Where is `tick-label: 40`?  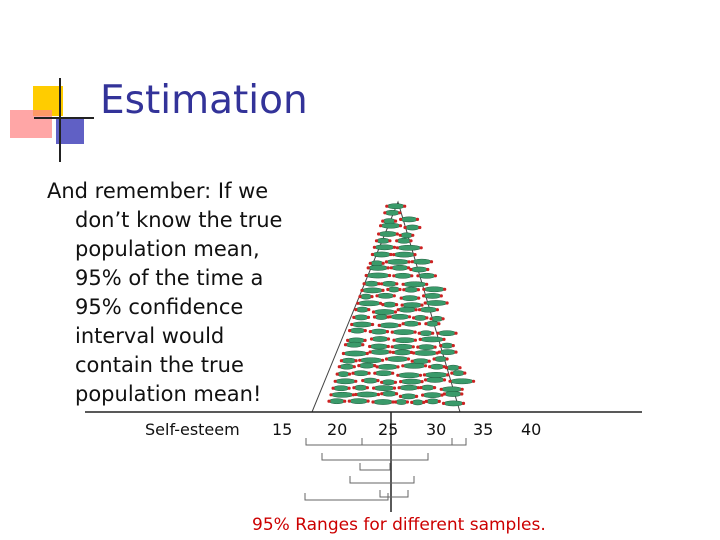
tick-label: 40 is located at coordinates (531, 429).